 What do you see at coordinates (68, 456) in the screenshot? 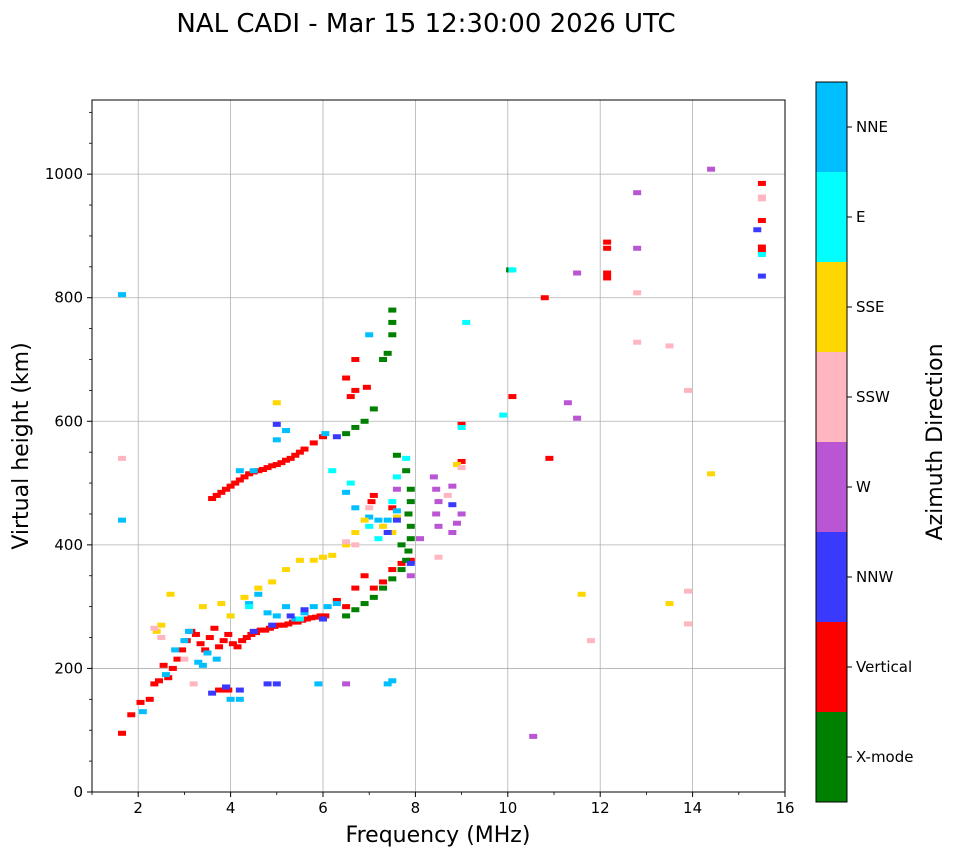
I see `y-axis-ticks: 0 200 400 600 800 1000` at bounding box center [68, 456].